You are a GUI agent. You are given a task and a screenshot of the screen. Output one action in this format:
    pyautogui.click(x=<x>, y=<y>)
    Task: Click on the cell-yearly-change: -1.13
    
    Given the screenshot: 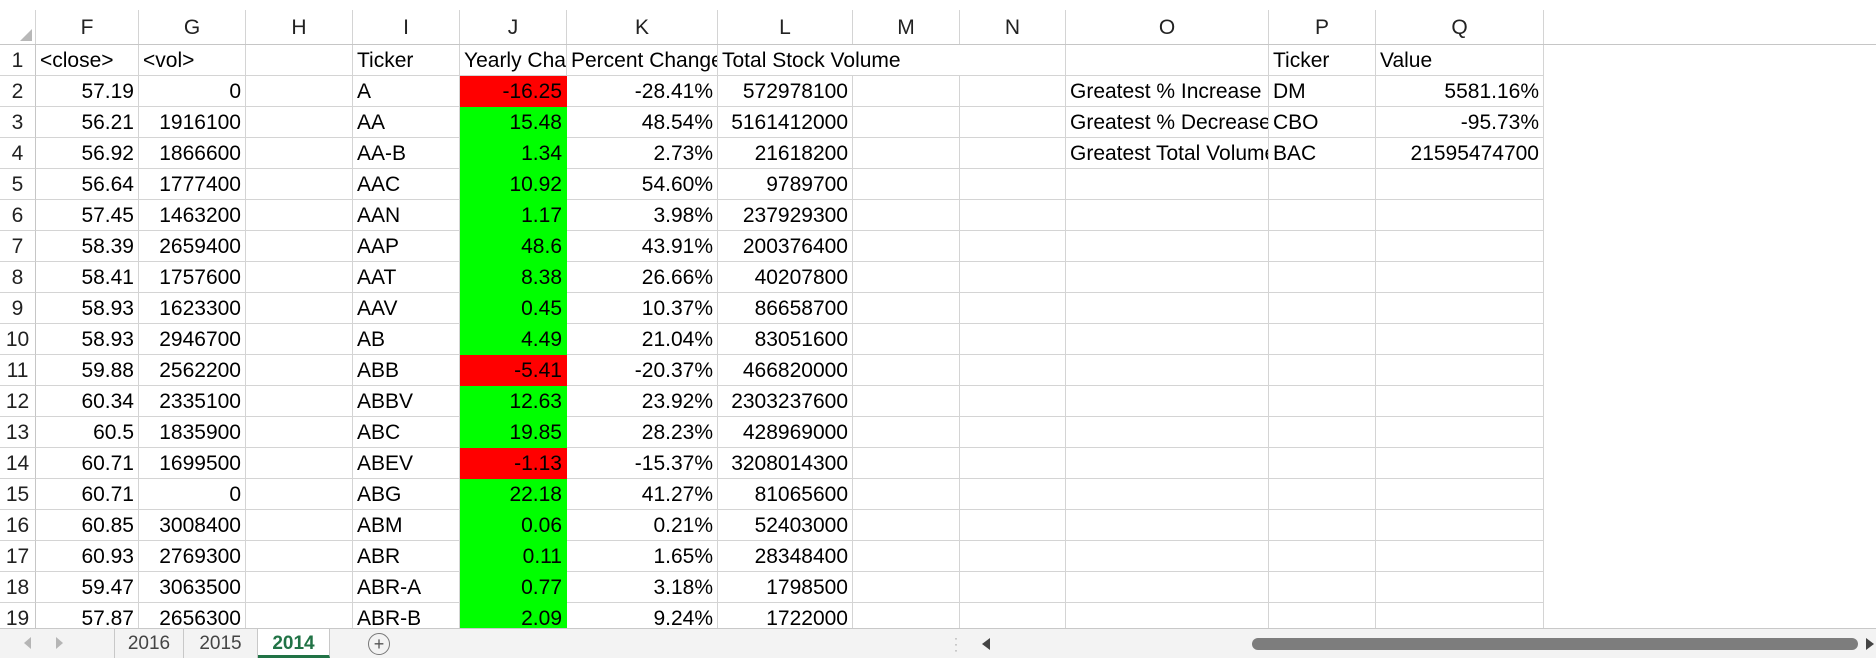 What is the action you would take?
    pyautogui.click(x=513, y=463)
    